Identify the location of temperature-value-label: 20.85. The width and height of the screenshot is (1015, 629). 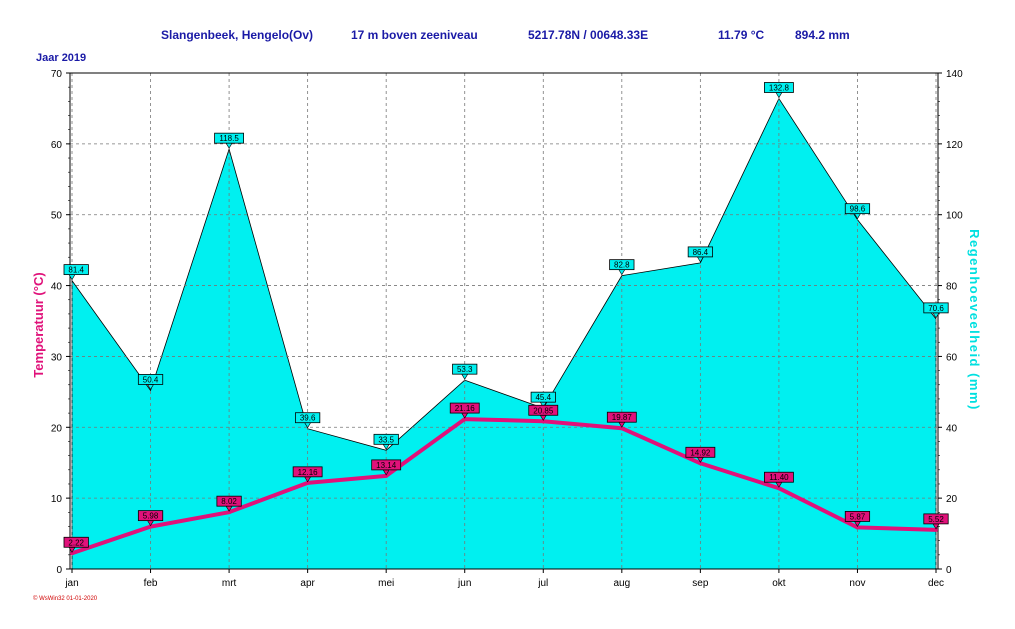
(543, 412).